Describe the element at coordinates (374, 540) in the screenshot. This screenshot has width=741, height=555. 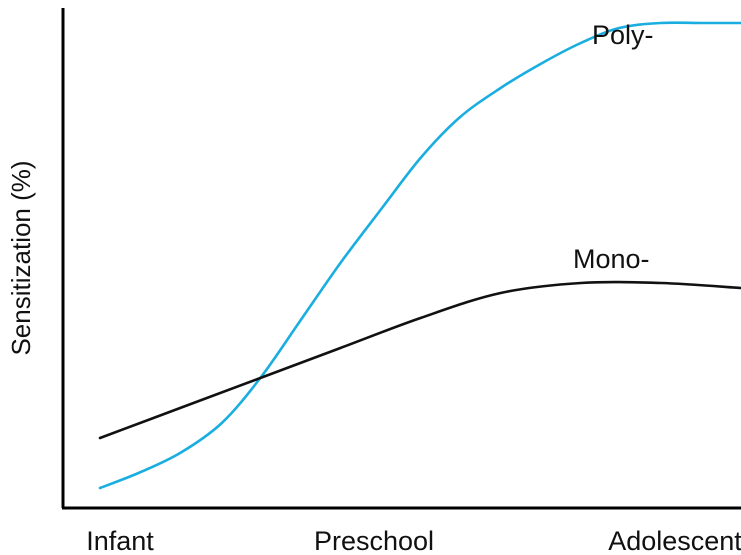
I see `x-tick-label: Preschool` at that location.